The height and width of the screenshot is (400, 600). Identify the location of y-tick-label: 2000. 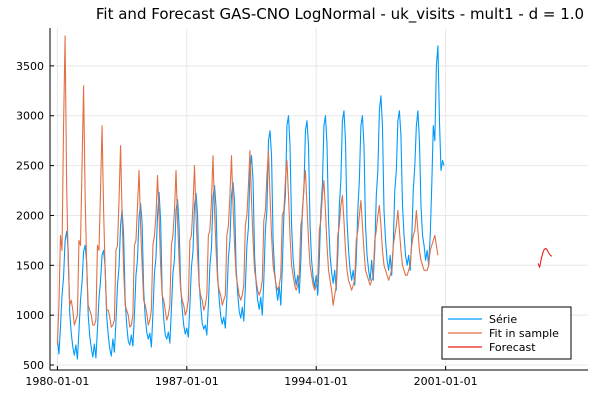
(30, 215).